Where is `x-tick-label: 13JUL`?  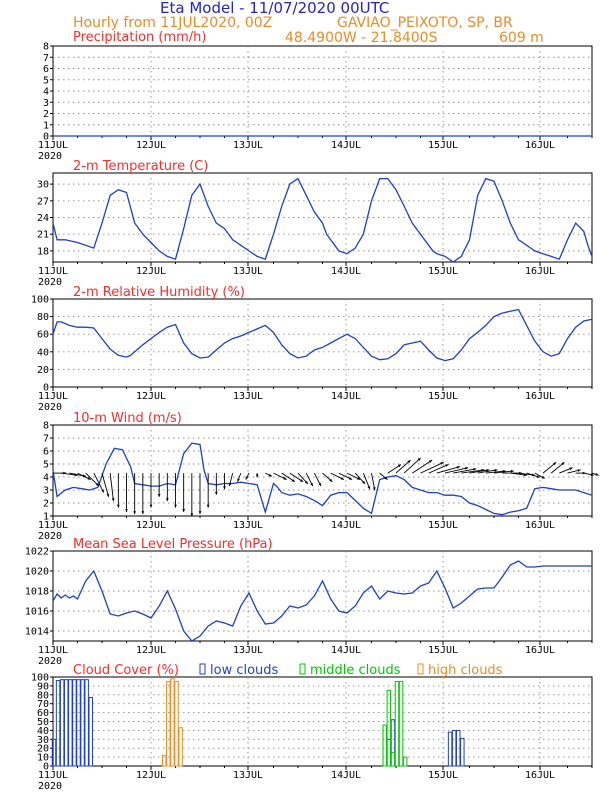
x-tick-label: 13JUL is located at coordinates (248, 650).